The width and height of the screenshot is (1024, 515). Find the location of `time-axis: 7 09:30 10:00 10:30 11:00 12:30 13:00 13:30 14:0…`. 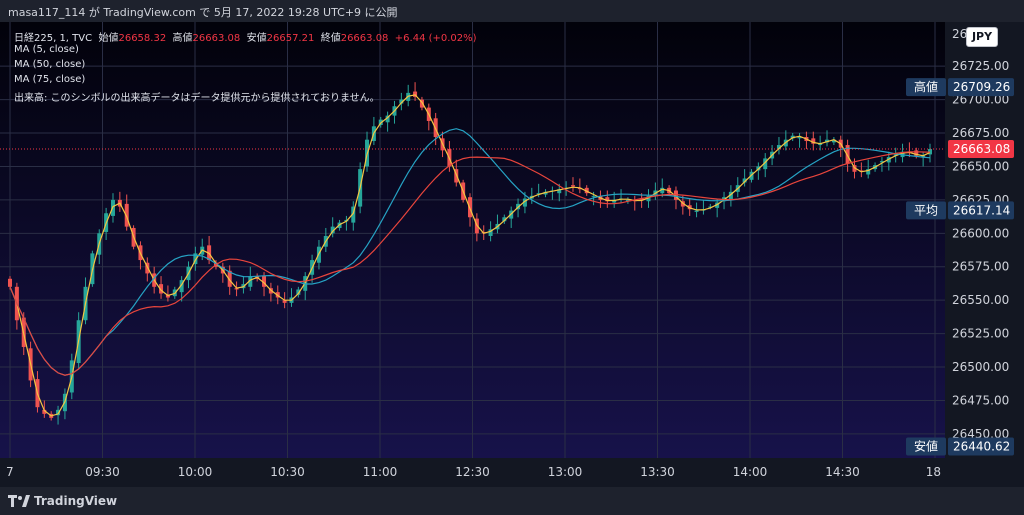

time-axis: 7 09:30 10:00 10:30 11:00 12:30 13:00 13:30 14:0… is located at coordinates (473, 472).